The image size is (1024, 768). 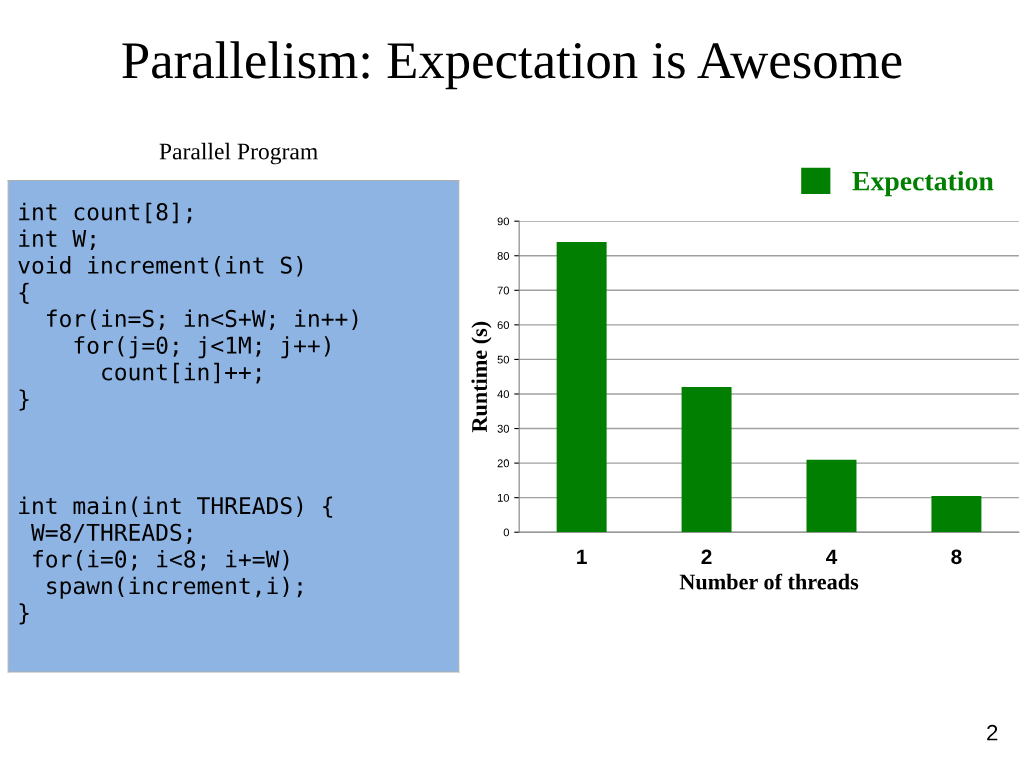 I want to click on text: int count[8]; int W; void increment(int S) { for(in=S; in<S+W; in++) for(j=0; j<1M; j++) count[in]++; }, so click(x=188, y=306).